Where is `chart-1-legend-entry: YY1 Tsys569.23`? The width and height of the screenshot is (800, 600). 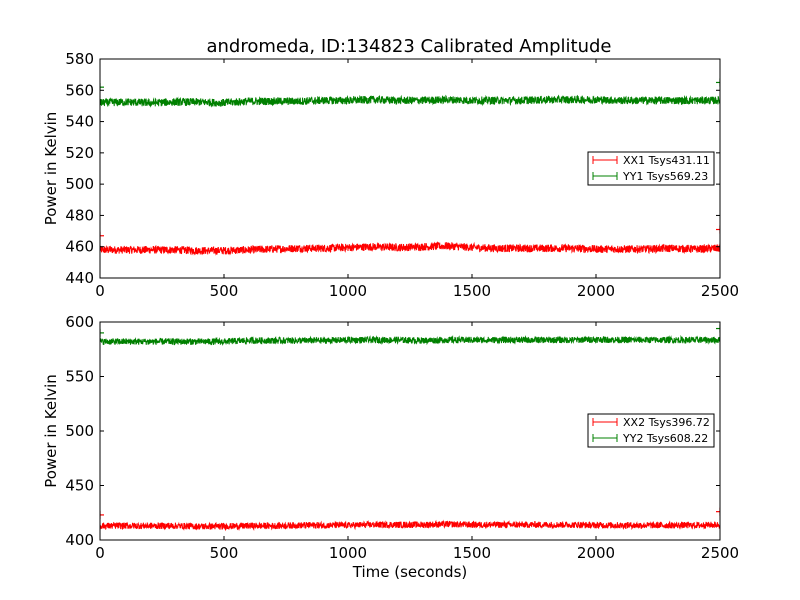 chart-1-legend-entry: YY1 Tsys569.23 is located at coordinates (650, 176).